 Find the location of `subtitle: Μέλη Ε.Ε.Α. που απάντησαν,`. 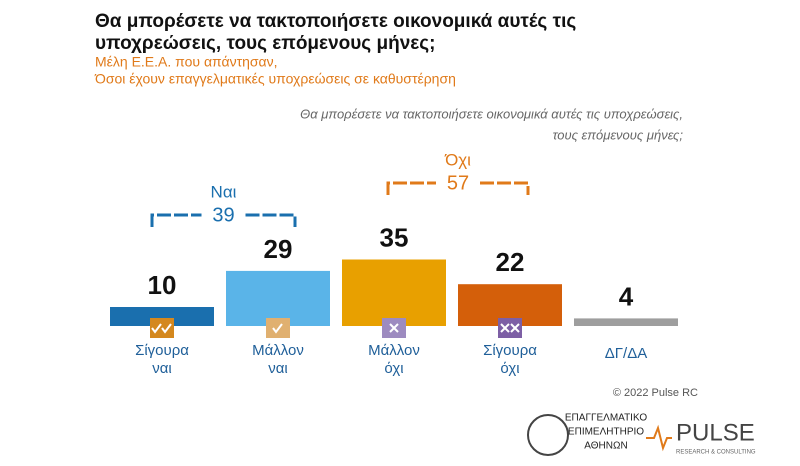

subtitle: Μέλη Ε.Ε.Α. που απάντησαν, is located at coordinates (186, 62).